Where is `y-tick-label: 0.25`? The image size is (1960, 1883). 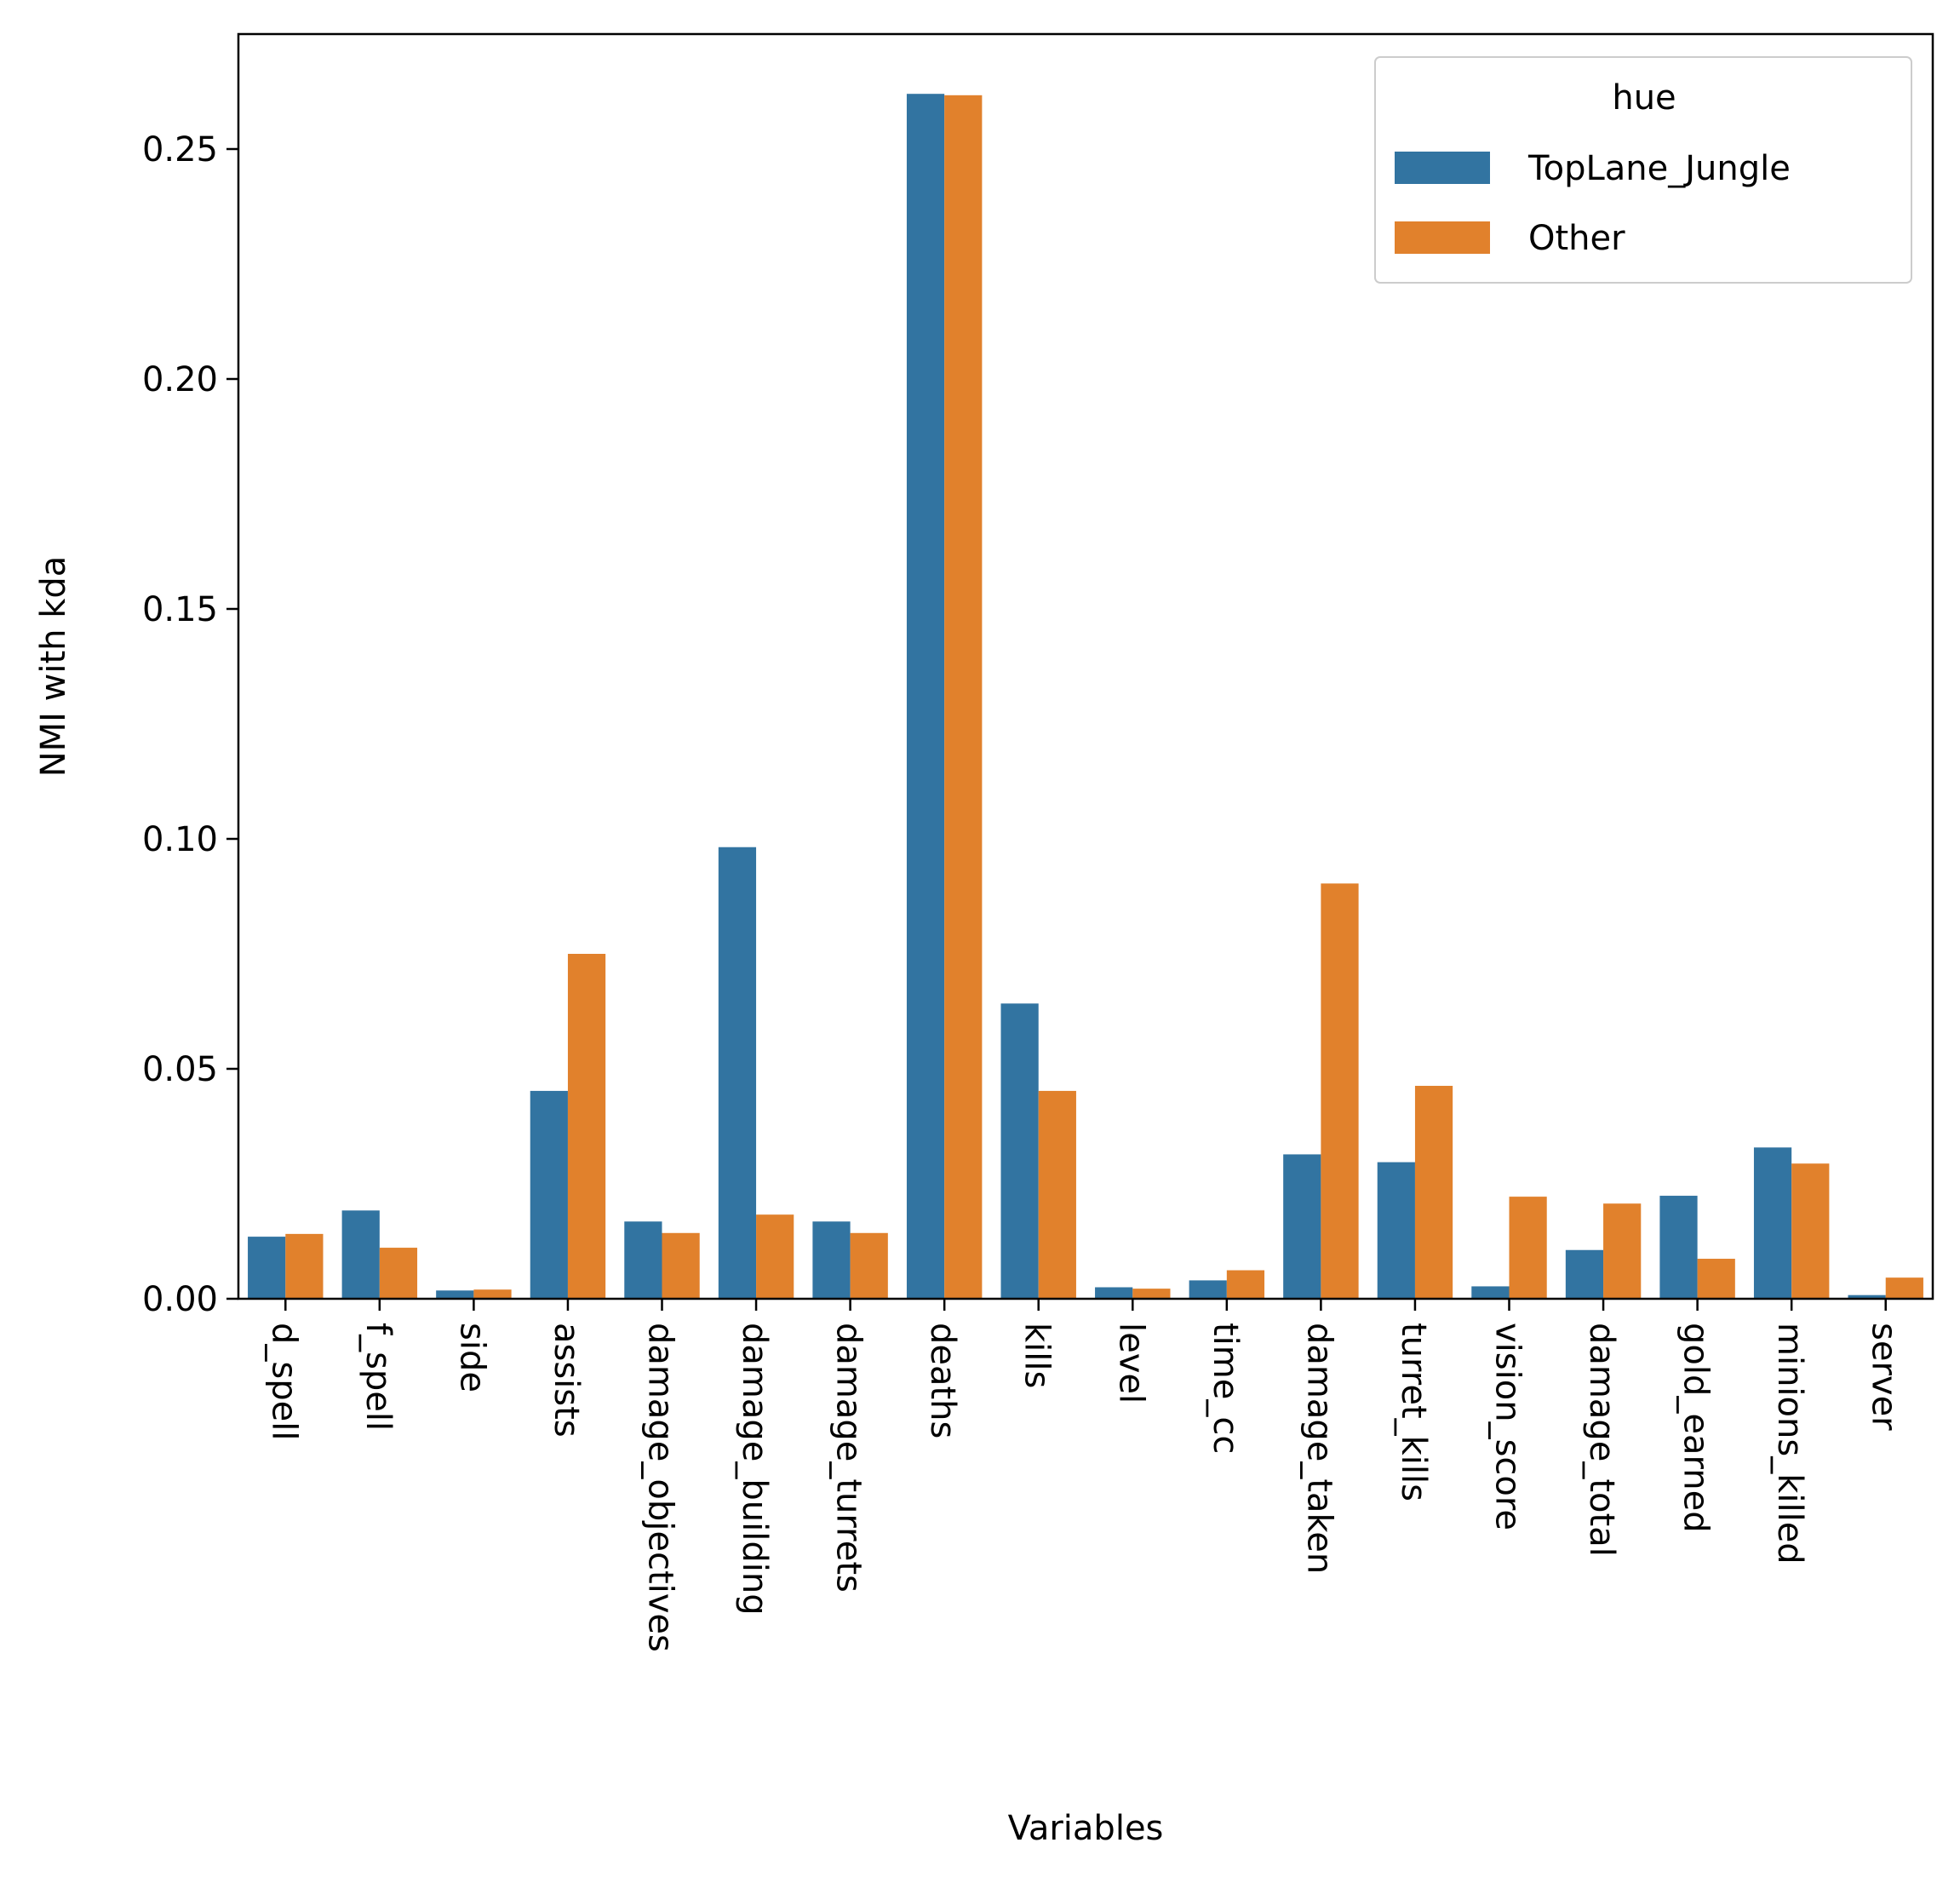 y-tick-label: 0.25 is located at coordinates (180, 149).